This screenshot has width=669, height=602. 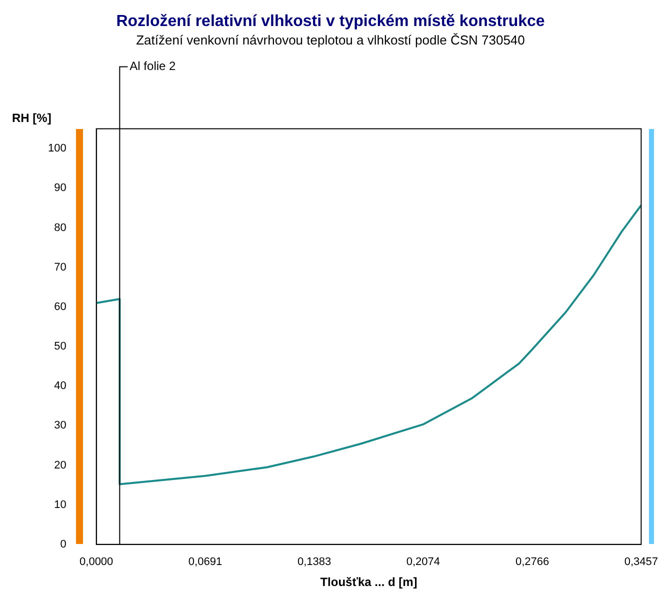 I want to click on y-tick-label: 0, so click(x=63, y=544).